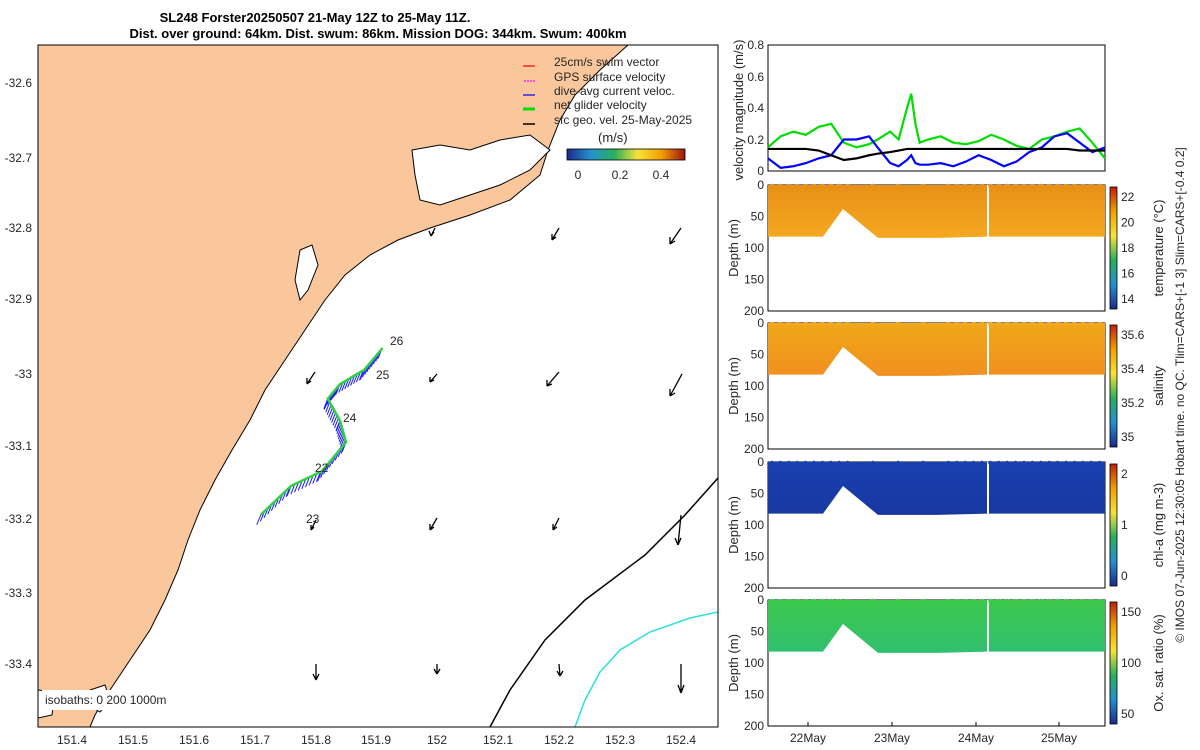 Image resolution: width=1200 pixels, height=750 pixels. Describe the element at coordinates (681, 740) in the screenshot. I see `lon-tick: 152.4` at that location.